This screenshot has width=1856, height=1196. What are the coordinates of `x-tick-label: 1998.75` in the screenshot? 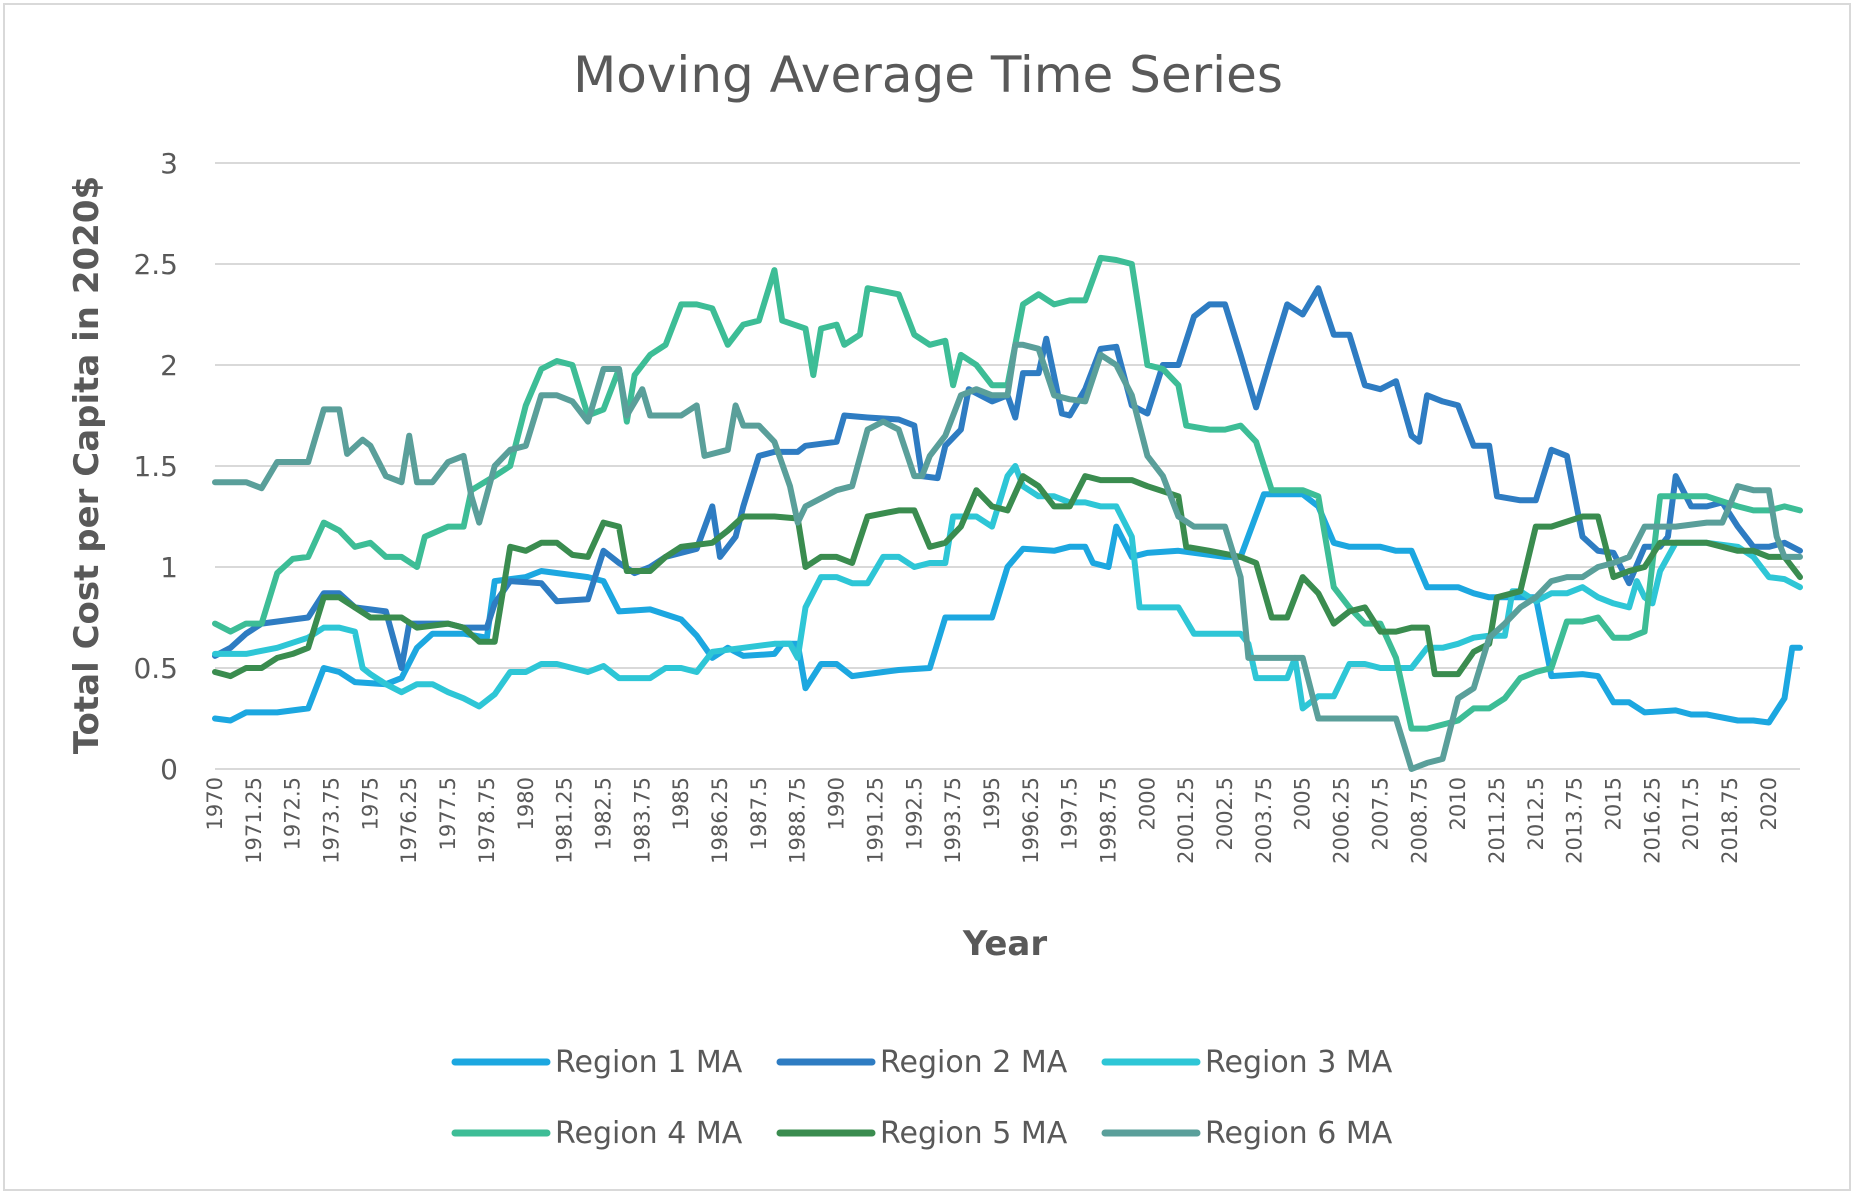 It's located at (1109, 820).